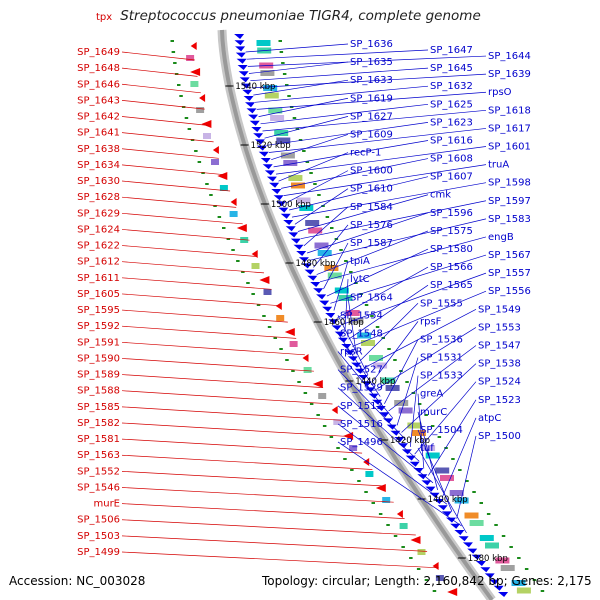 This screenshot has width=600, height=600. What do you see at coordinates (509, 56) in the screenshot?
I see `gene-label: SP_1644` at bounding box center [509, 56].